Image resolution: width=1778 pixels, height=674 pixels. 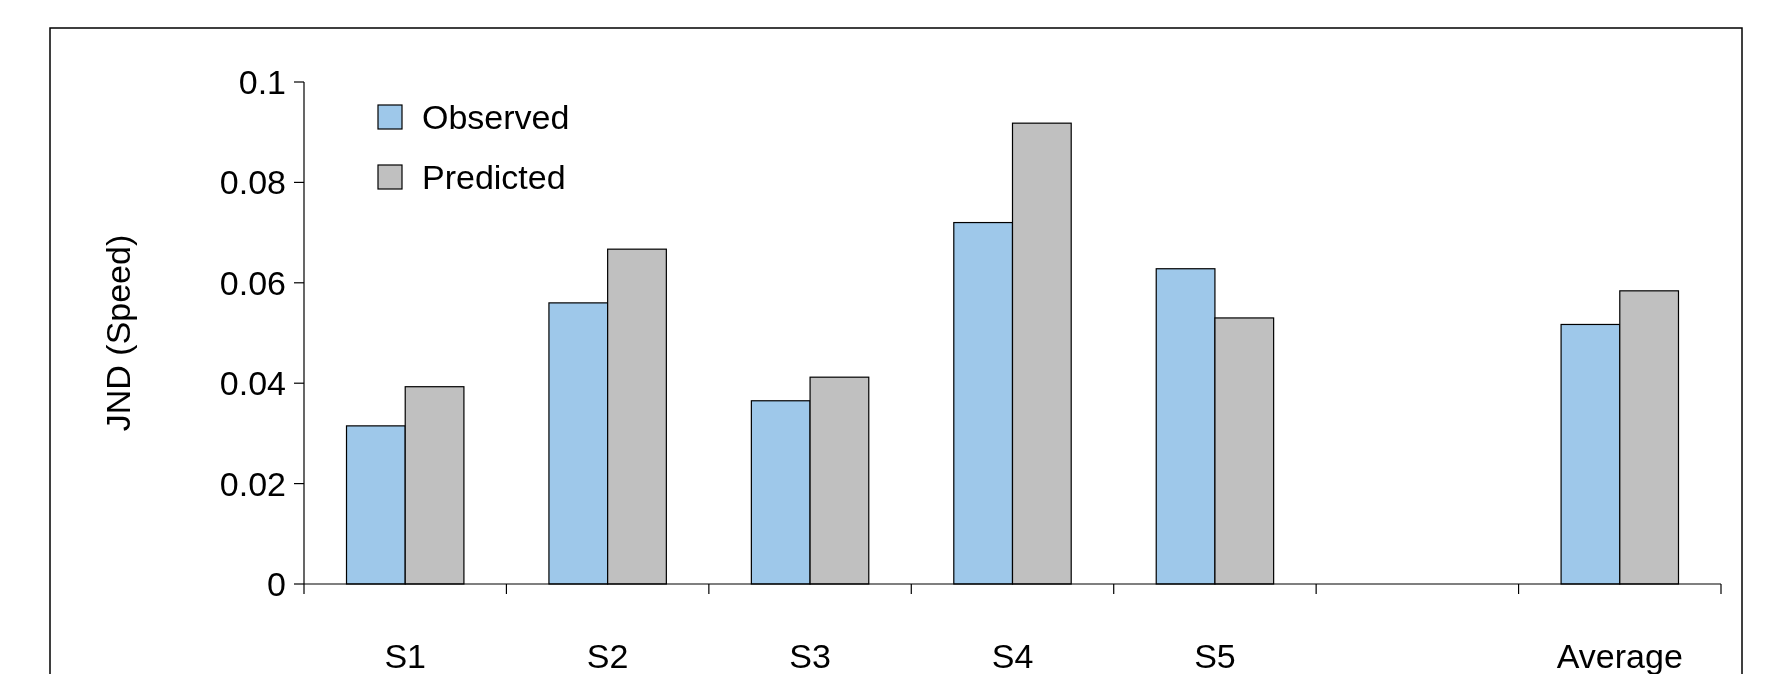 I want to click on x-tick-label: S5, so click(x=1215, y=655).